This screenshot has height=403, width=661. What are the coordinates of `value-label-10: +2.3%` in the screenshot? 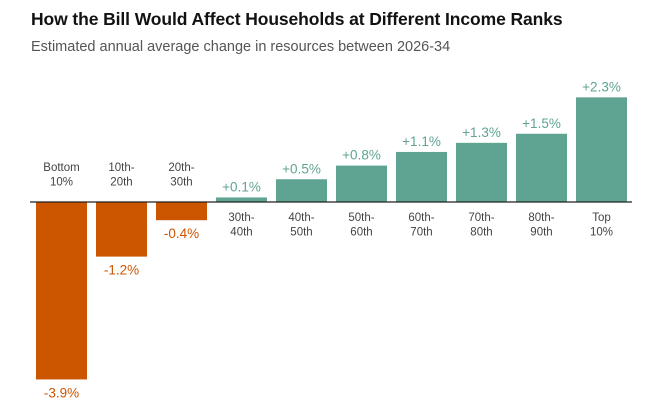 It's located at (601, 86).